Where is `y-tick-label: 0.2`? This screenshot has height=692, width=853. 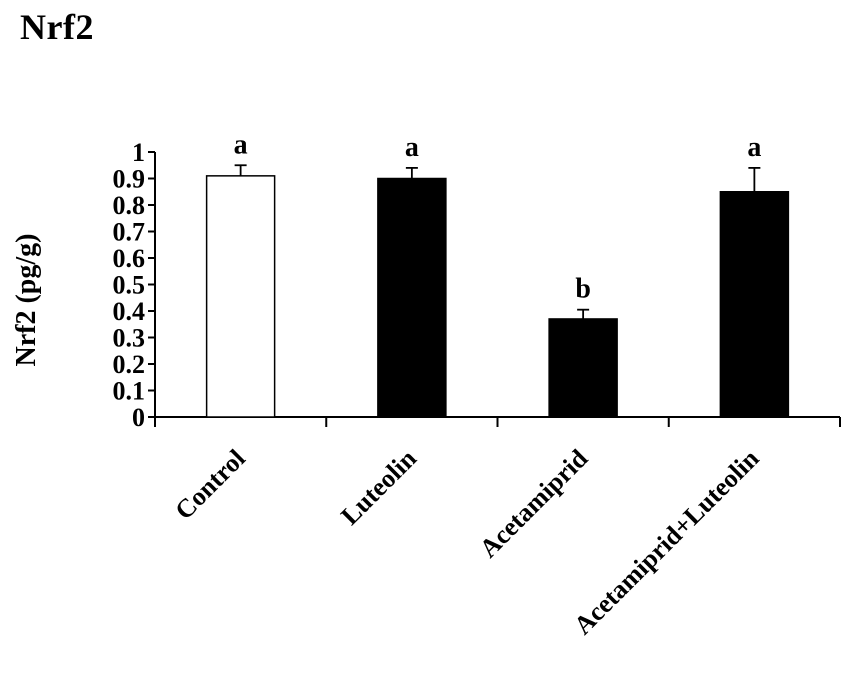
y-tick-label: 0.2 is located at coordinates (129, 364).